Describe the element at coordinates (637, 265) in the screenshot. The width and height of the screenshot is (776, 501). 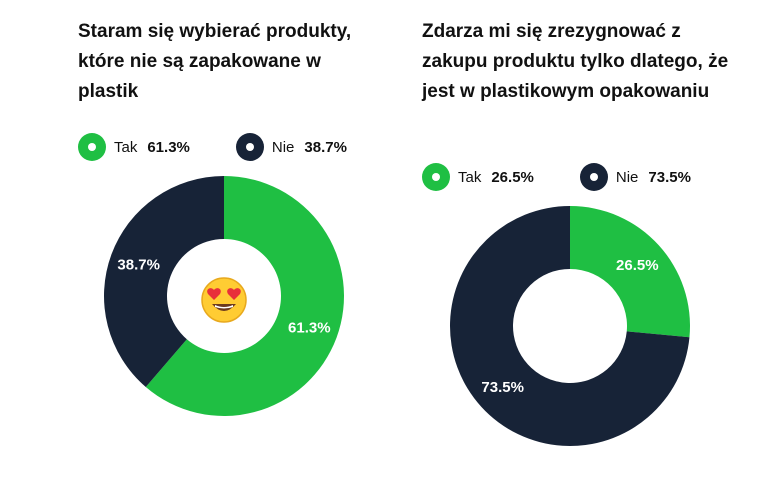
I see `slice-label-tak: 26.5%` at that location.